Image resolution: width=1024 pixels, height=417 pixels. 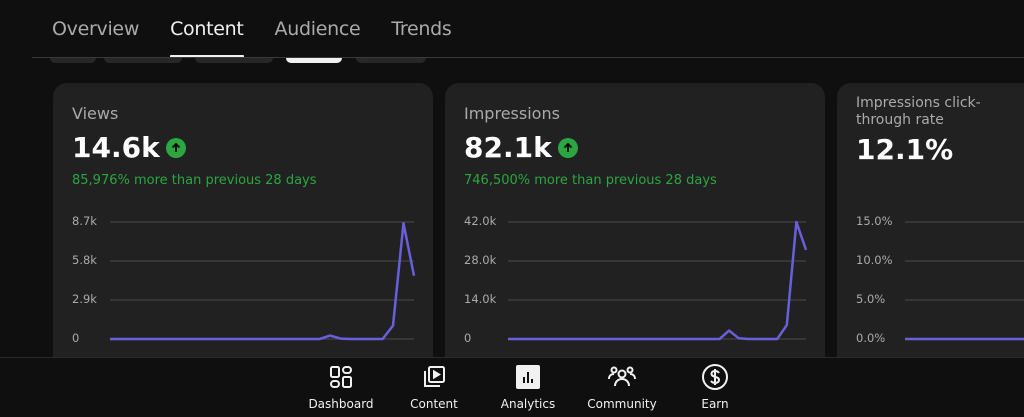 What do you see at coordinates (84, 221) in the screenshot?
I see `y-tick-label: 8.7k` at bounding box center [84, 221].